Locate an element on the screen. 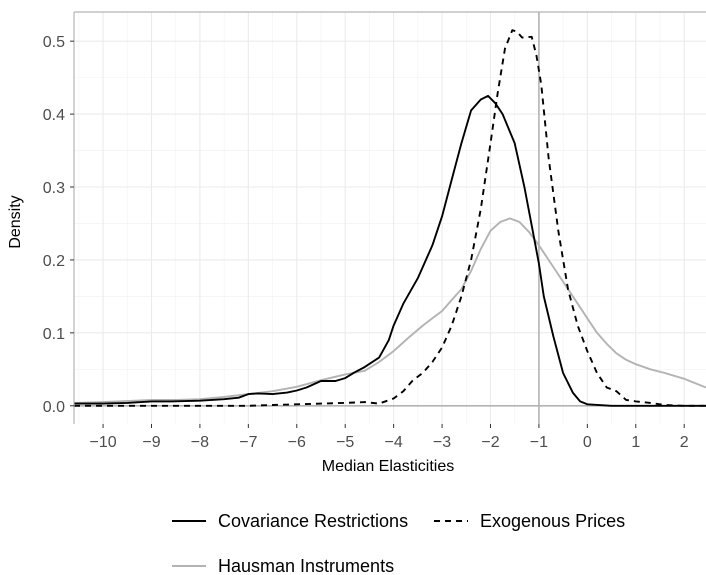  y-tick-label: 0.3 is located at coordinates (54, 188).